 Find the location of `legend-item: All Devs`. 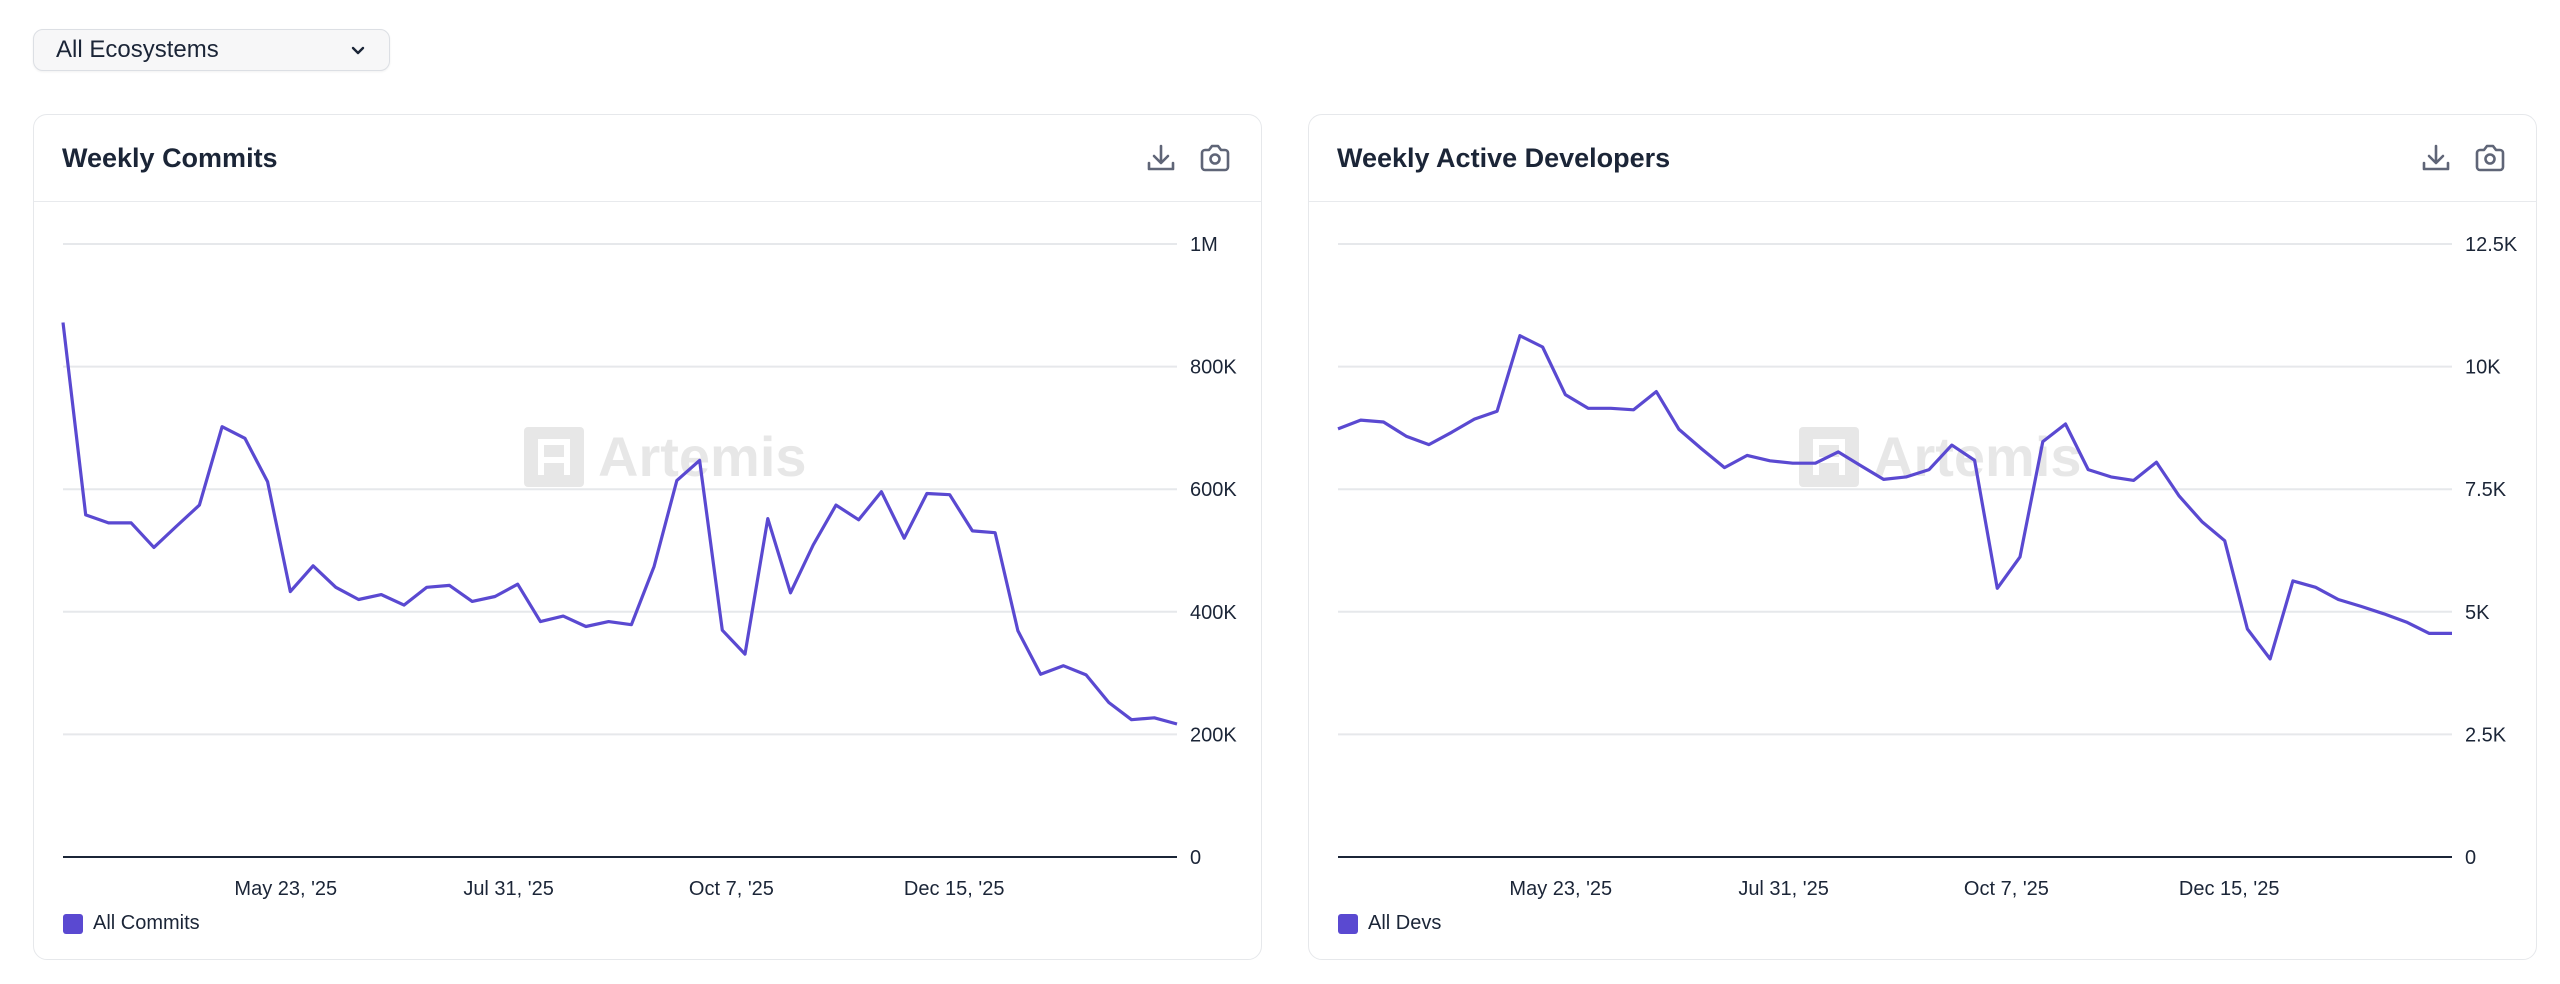

legend-item: All Devs is located at coordinates (1389, 923).